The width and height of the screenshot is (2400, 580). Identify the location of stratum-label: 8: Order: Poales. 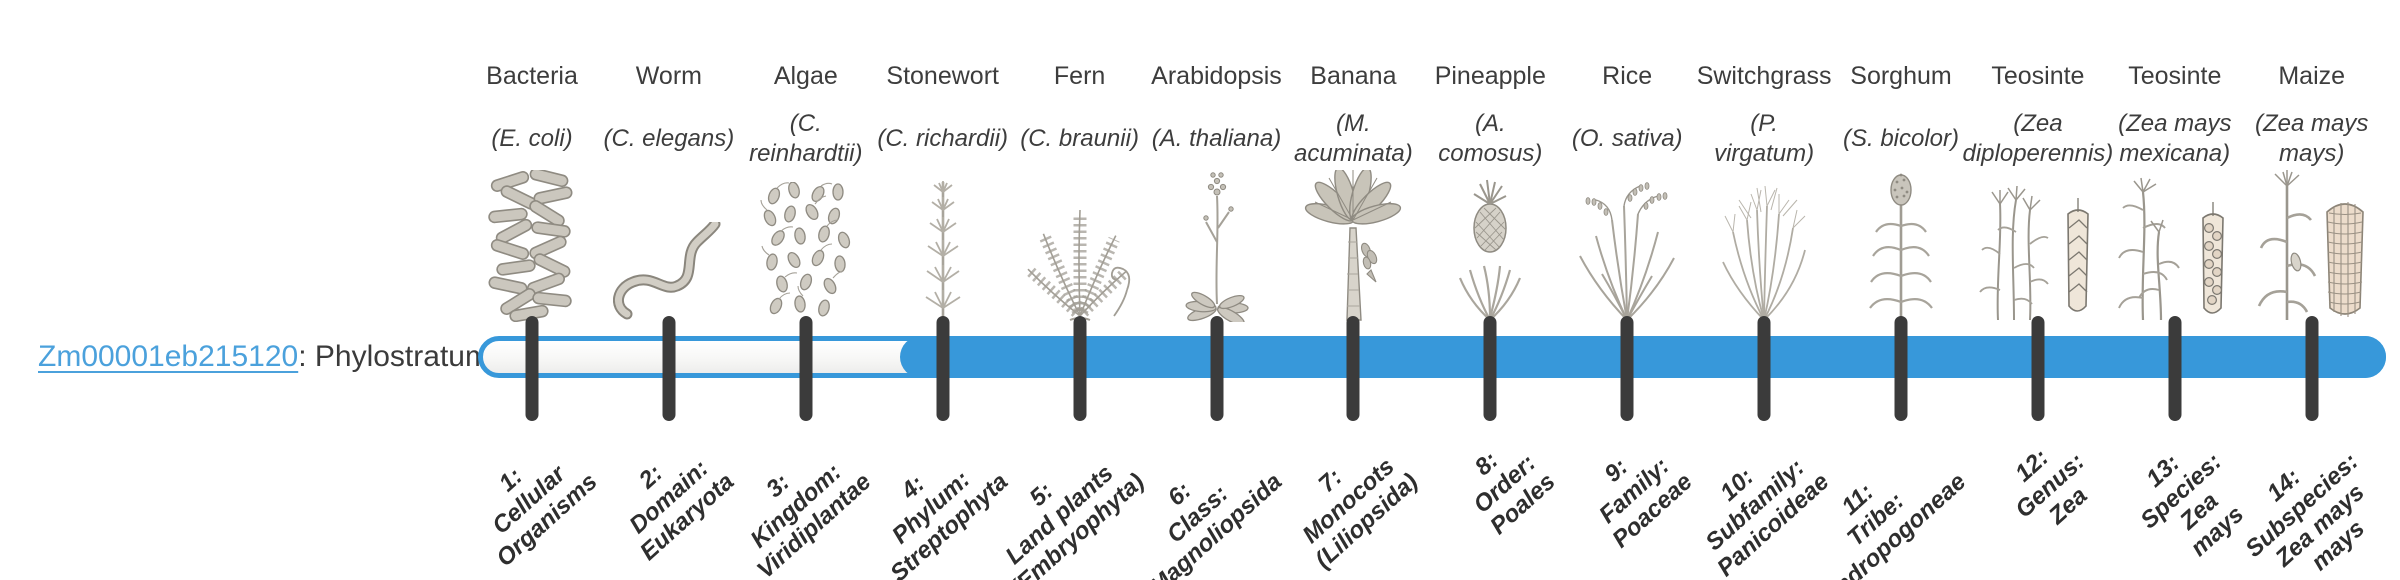
(1514, 493).